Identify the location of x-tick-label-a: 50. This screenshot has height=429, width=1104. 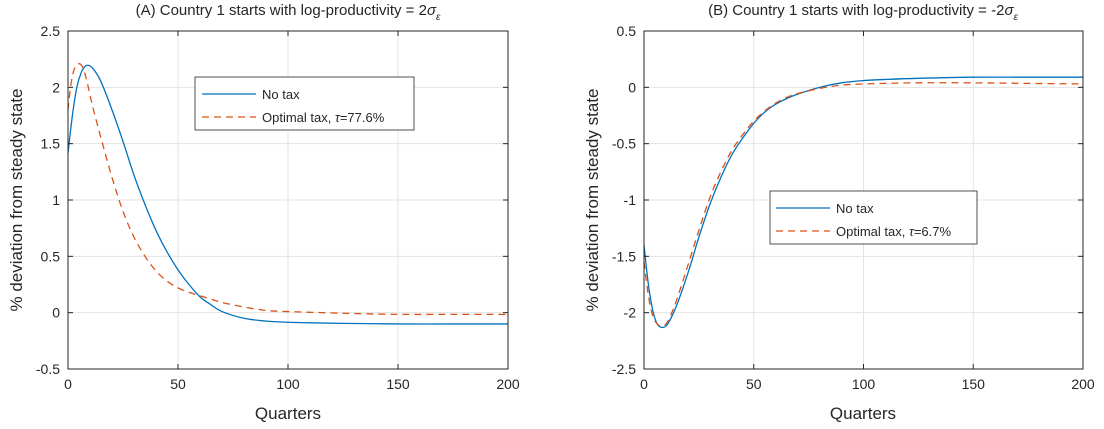
(178, 384).